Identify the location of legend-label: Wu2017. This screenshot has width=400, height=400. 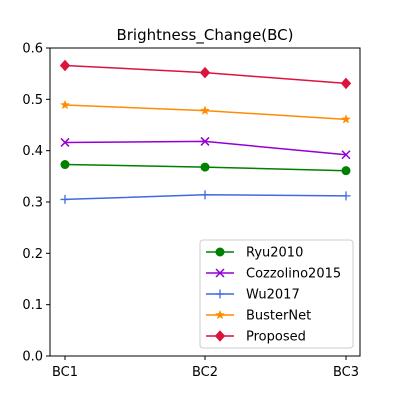
(273, 295).